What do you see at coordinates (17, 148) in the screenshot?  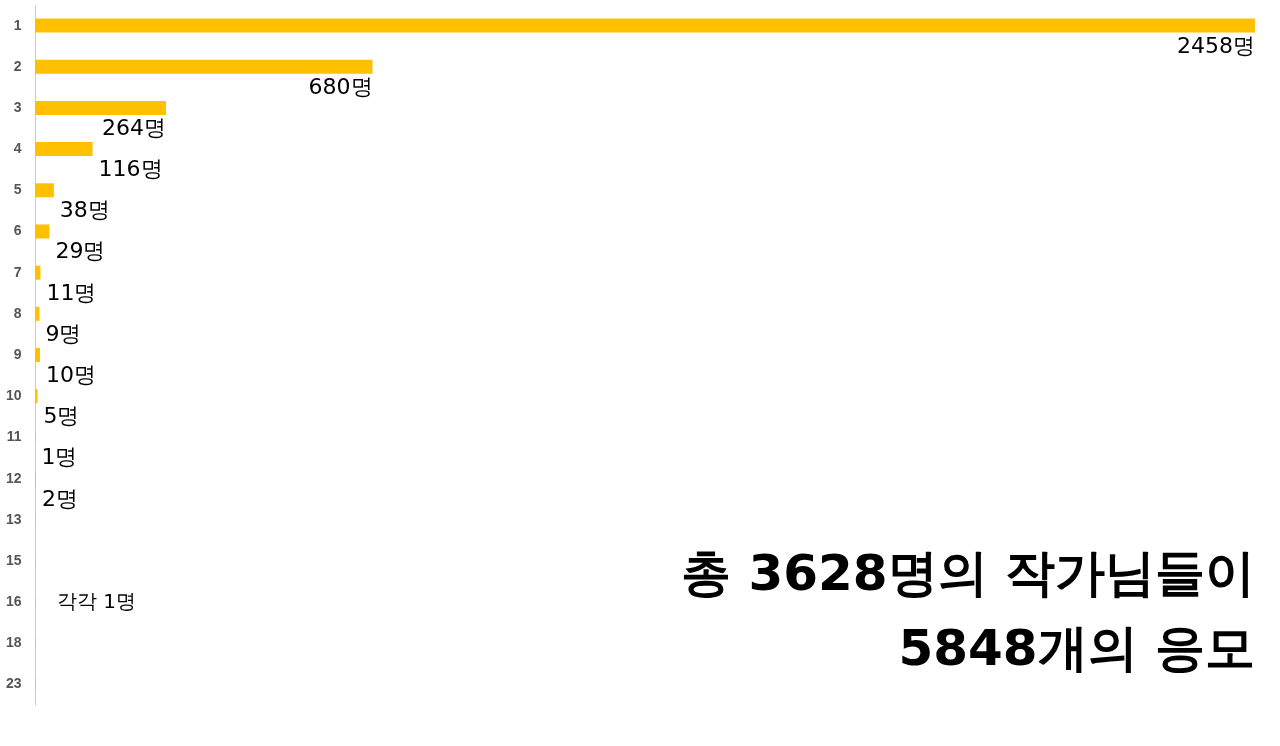 I see `y-tick-label: 4` at bounding box center [17, 148].